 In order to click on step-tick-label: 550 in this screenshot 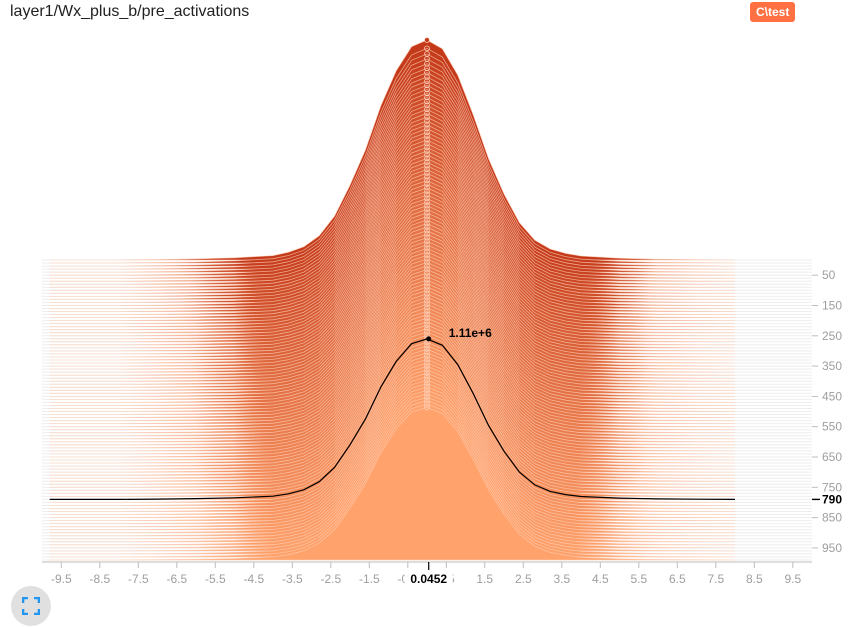, I will do `click(832, 427)`.